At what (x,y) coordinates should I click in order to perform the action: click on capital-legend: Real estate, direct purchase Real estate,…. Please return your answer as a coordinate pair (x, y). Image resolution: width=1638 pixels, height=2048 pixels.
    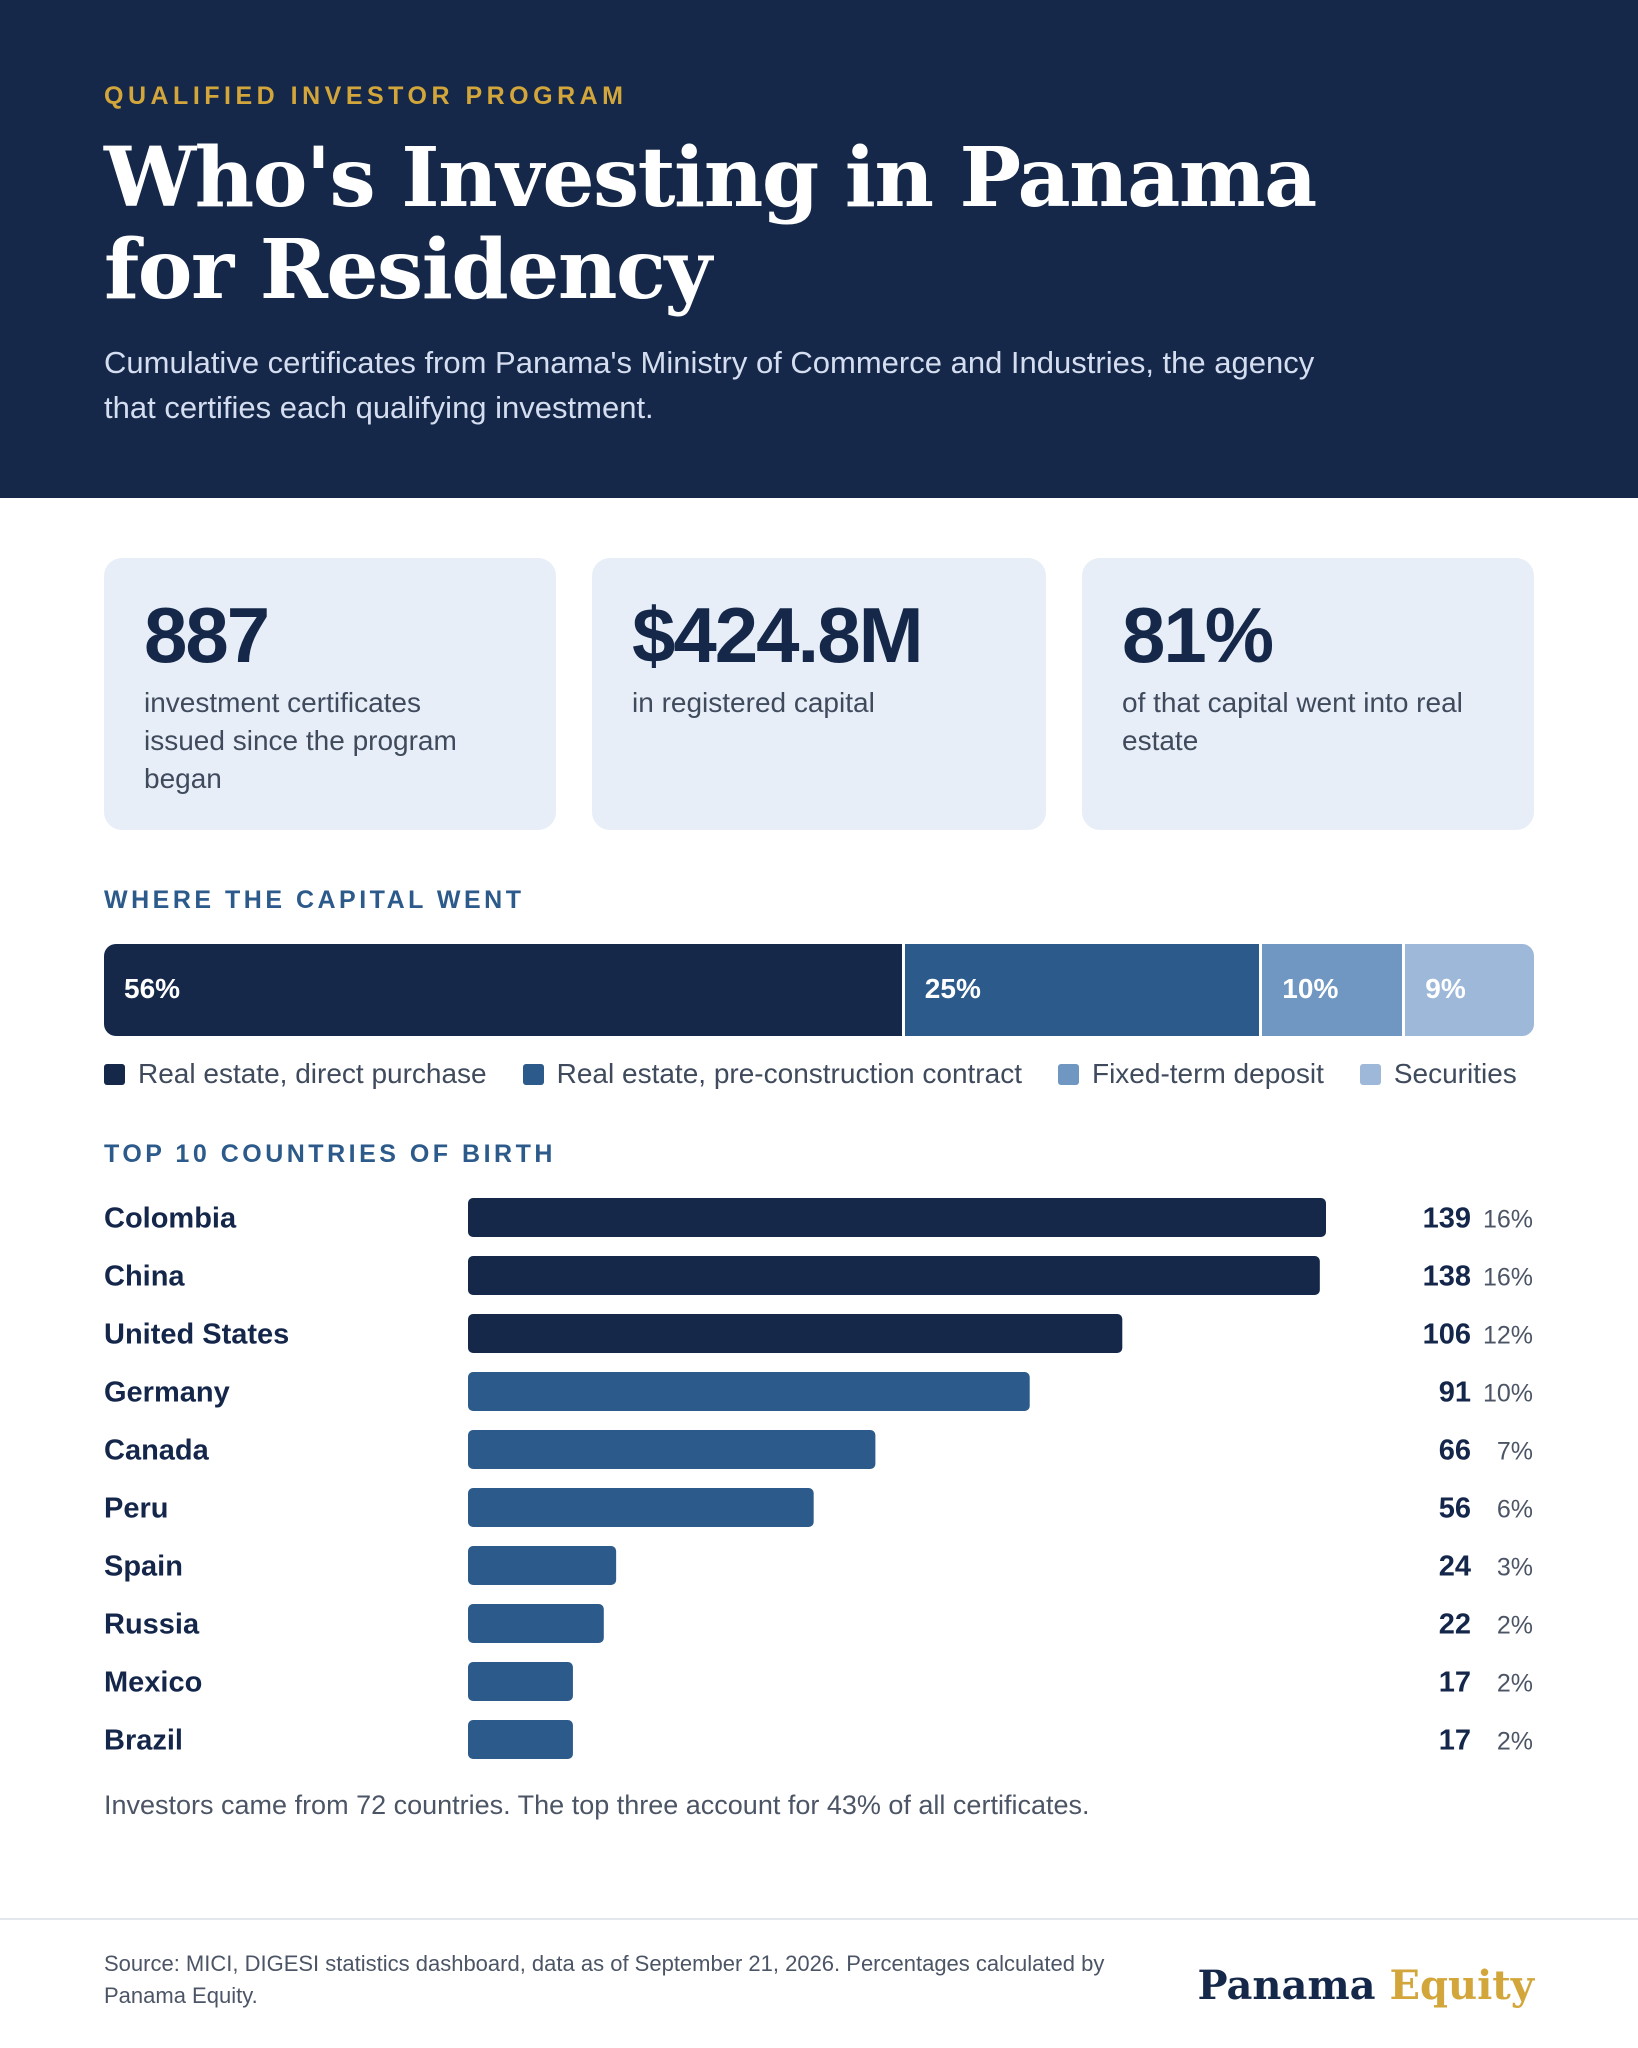
    Looking at the image, I should click on (810, 1074).